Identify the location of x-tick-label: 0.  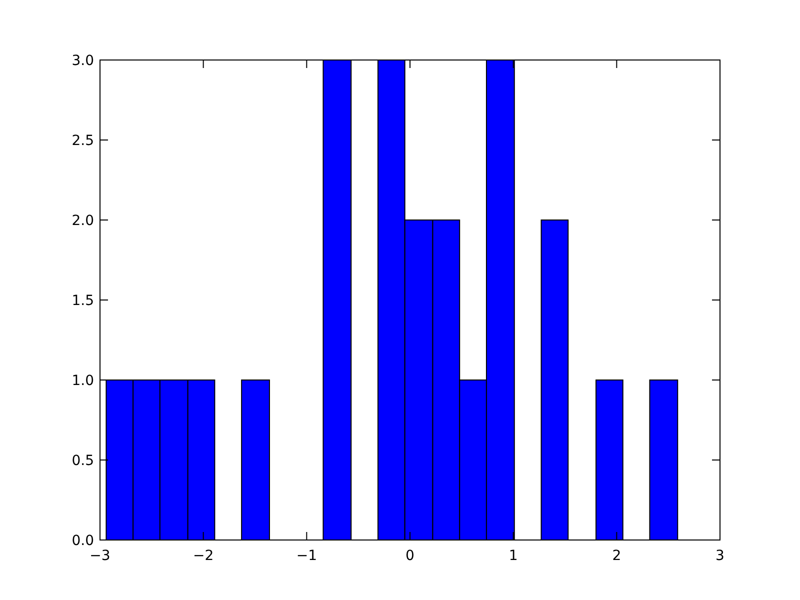
(410, 556).